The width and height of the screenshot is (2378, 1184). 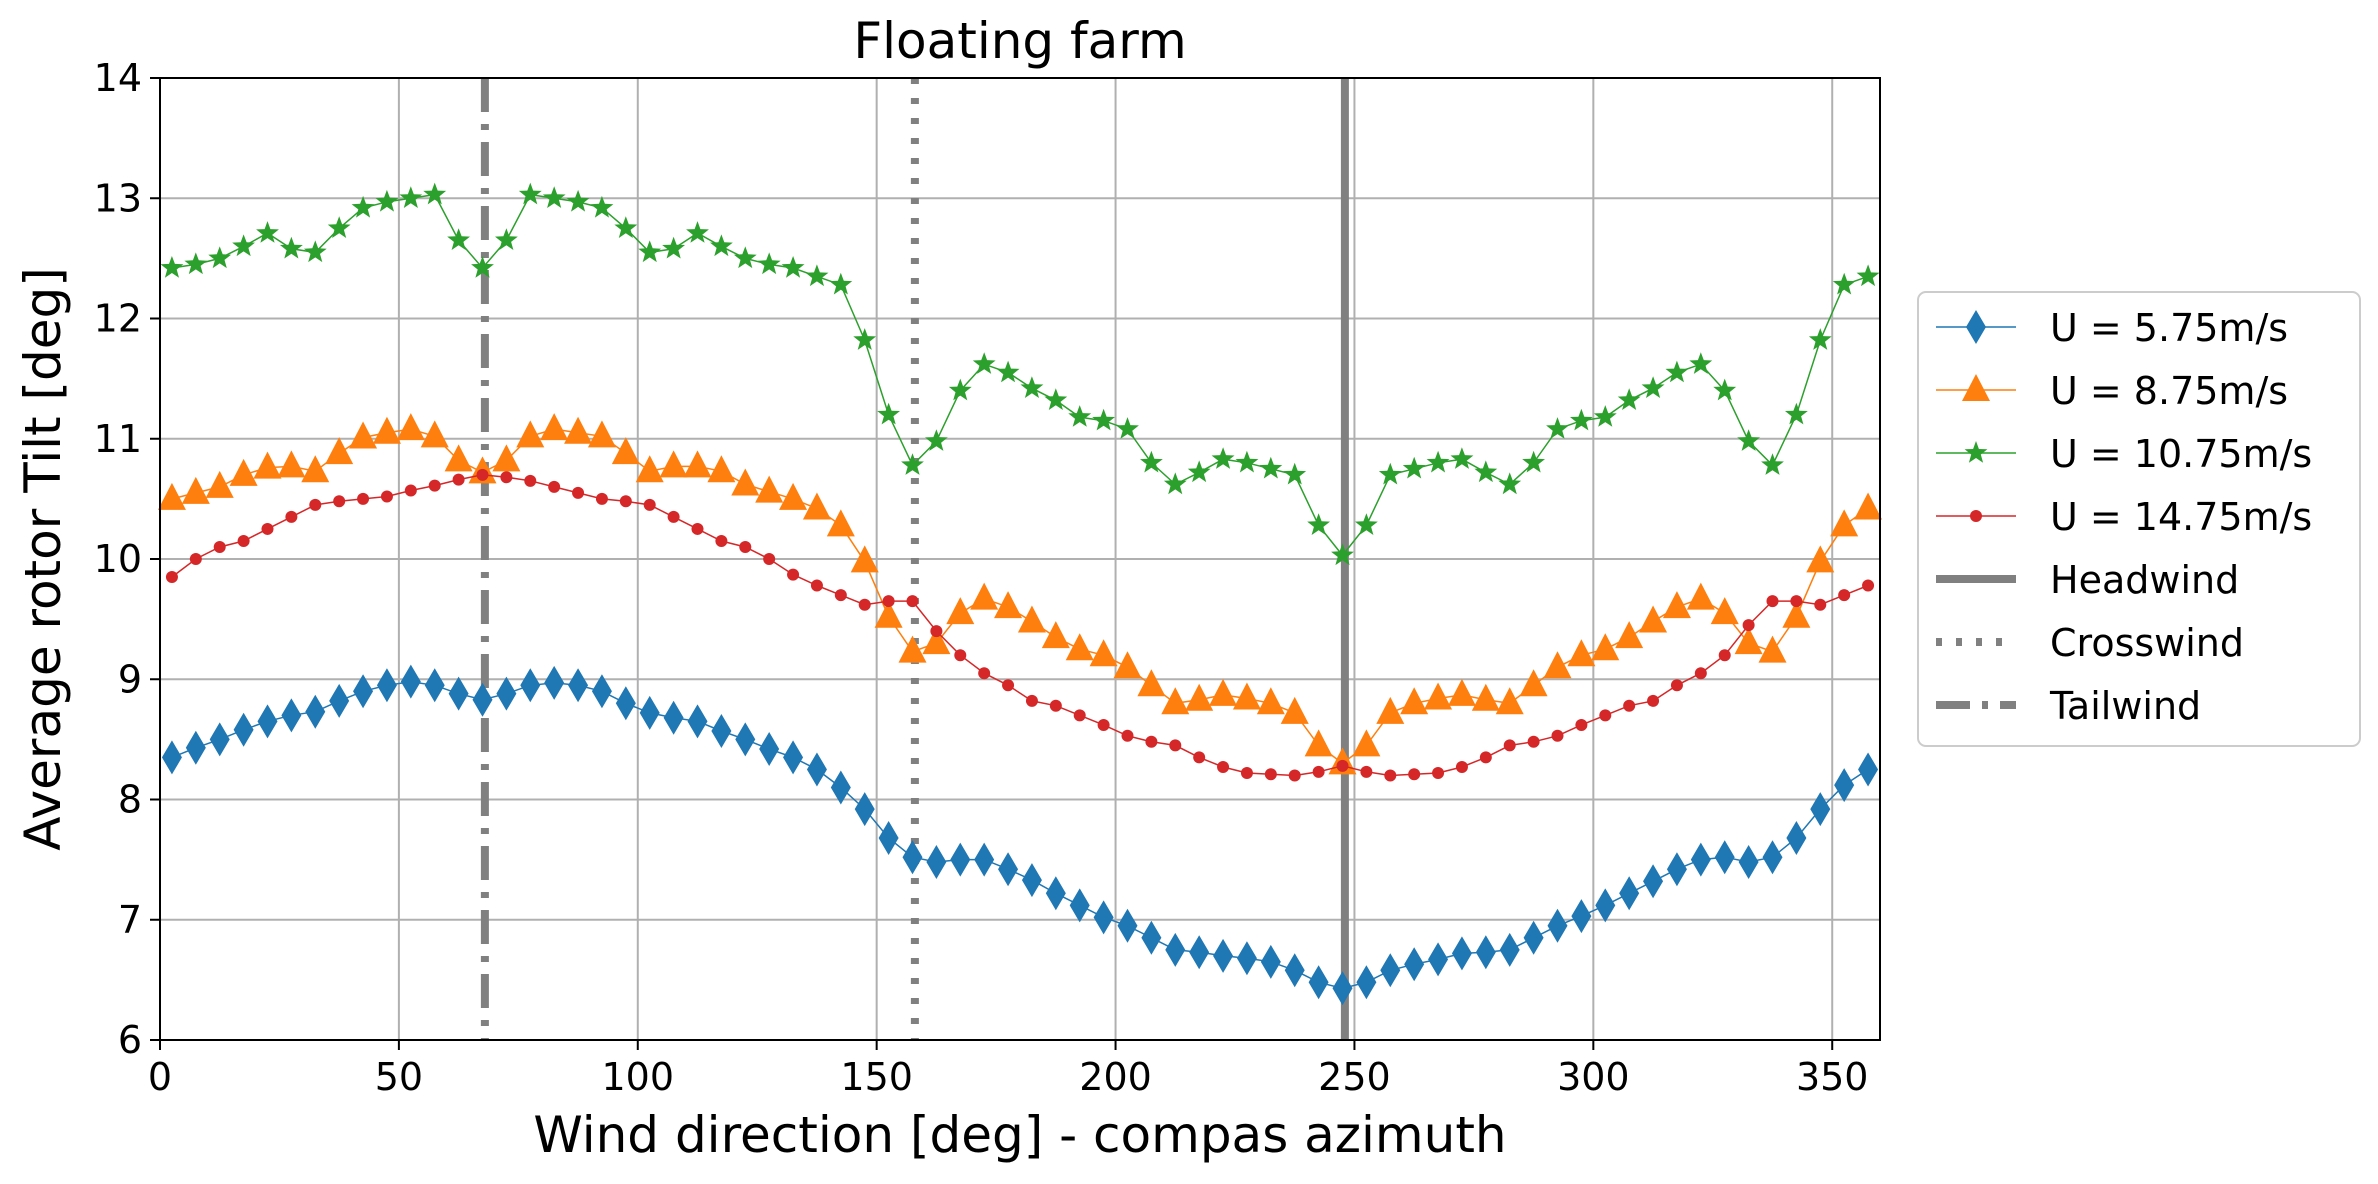 What do you see at coordinates (130, 920) in the screenshot?
I see `y-tick-label: 7` at bounding box center [130, 920].